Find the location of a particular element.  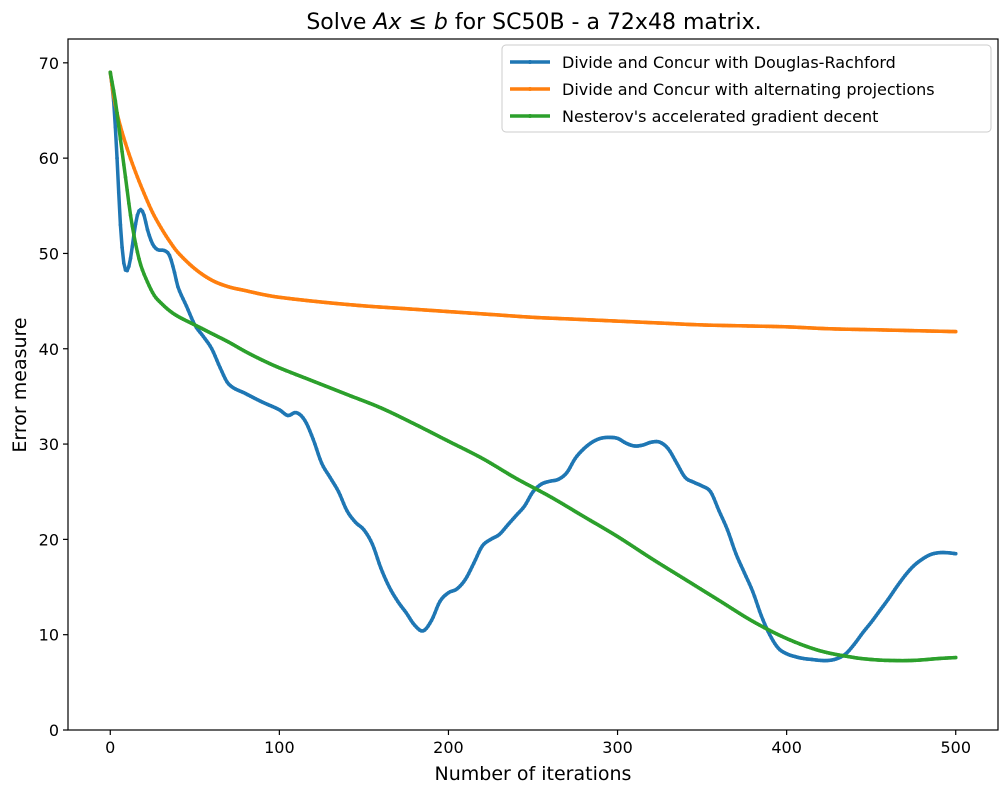

y-axis-label: Error measure is located at coordinates (20, 384).